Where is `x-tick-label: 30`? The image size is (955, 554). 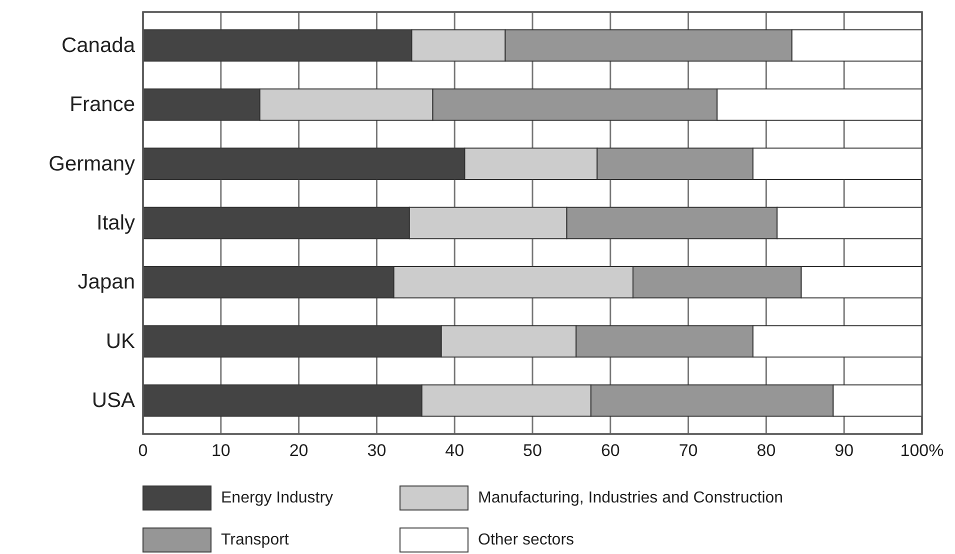 x-tick-label: 30 is located at coordinates (376, 450).